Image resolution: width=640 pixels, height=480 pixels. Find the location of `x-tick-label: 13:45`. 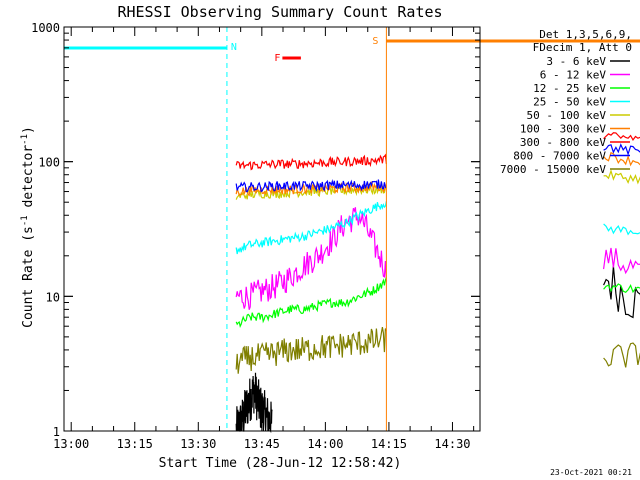

x-tick-label: 13:45 is located at coordinates (262, 444).